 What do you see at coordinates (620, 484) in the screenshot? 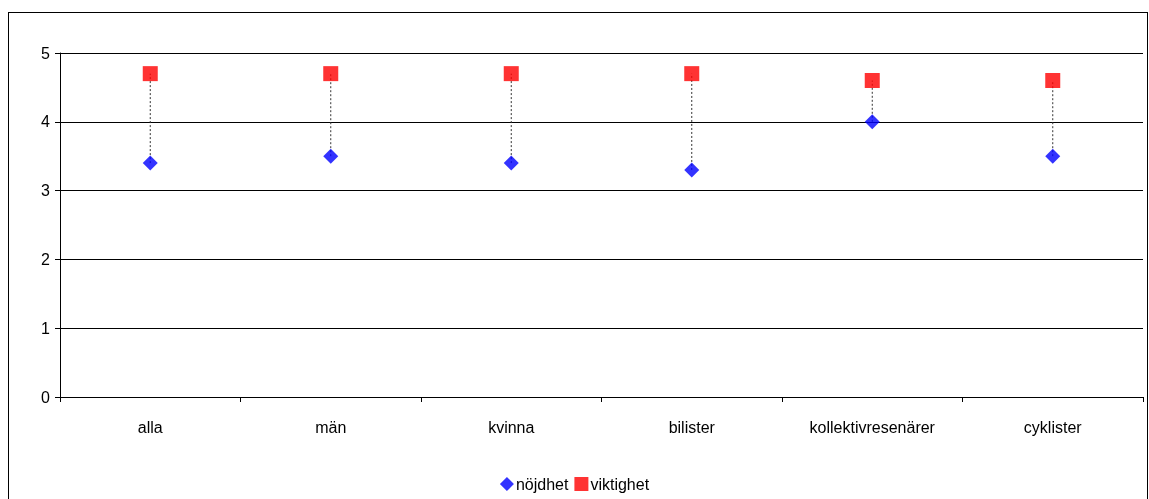
I see `legend-label: viktighet` at bounding box center [620, 484].